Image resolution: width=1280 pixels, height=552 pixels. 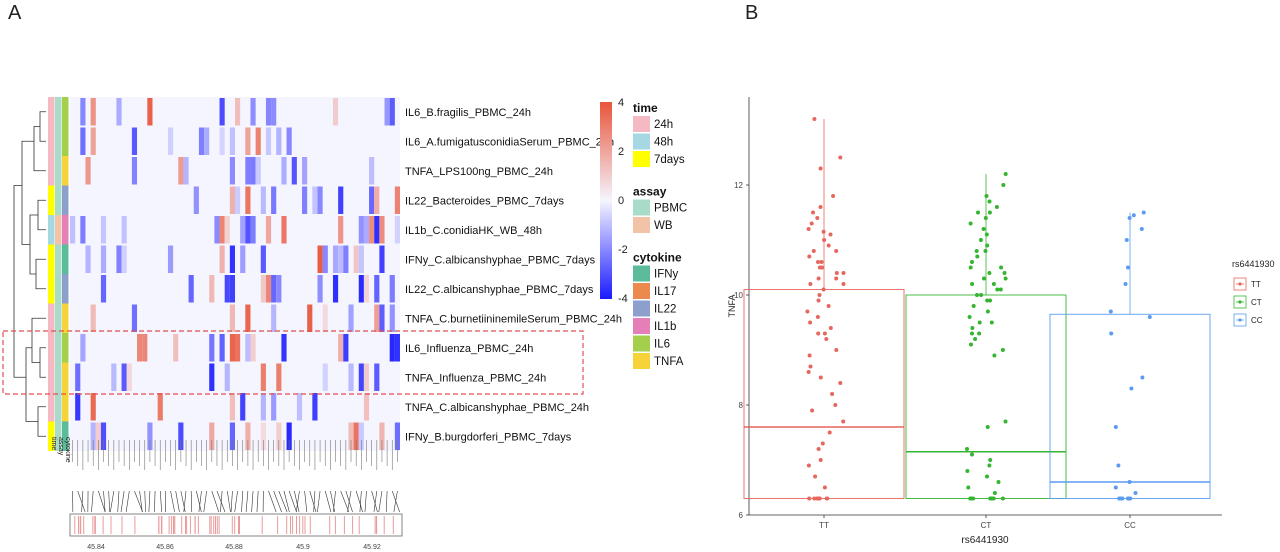 What do you see at coordinates (614, 201) in the screenshot?
I see `color-scale-bar: 4 2 0 -2 -4` at bounding box center [614, 201].